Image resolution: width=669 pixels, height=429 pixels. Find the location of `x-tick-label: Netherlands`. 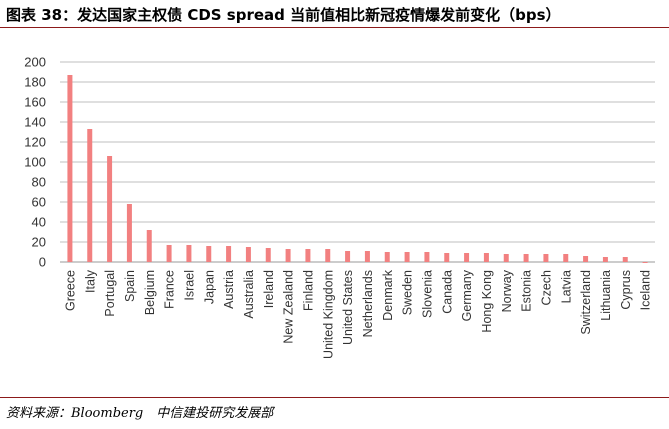

x-tick-label: Netherlands is located at coordinates (368, 303).